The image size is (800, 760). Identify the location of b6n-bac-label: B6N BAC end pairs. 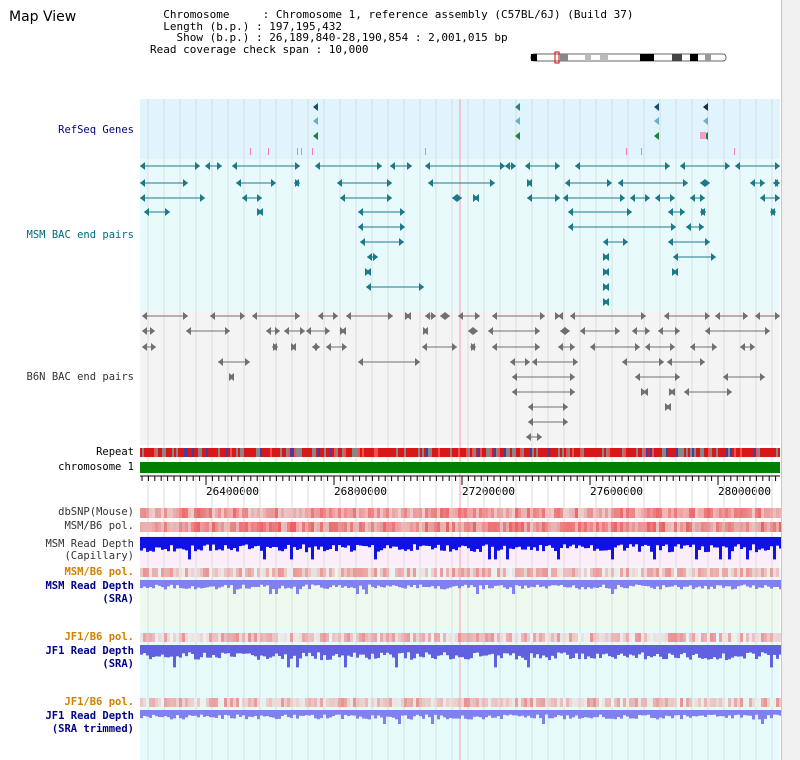
(80, 377).